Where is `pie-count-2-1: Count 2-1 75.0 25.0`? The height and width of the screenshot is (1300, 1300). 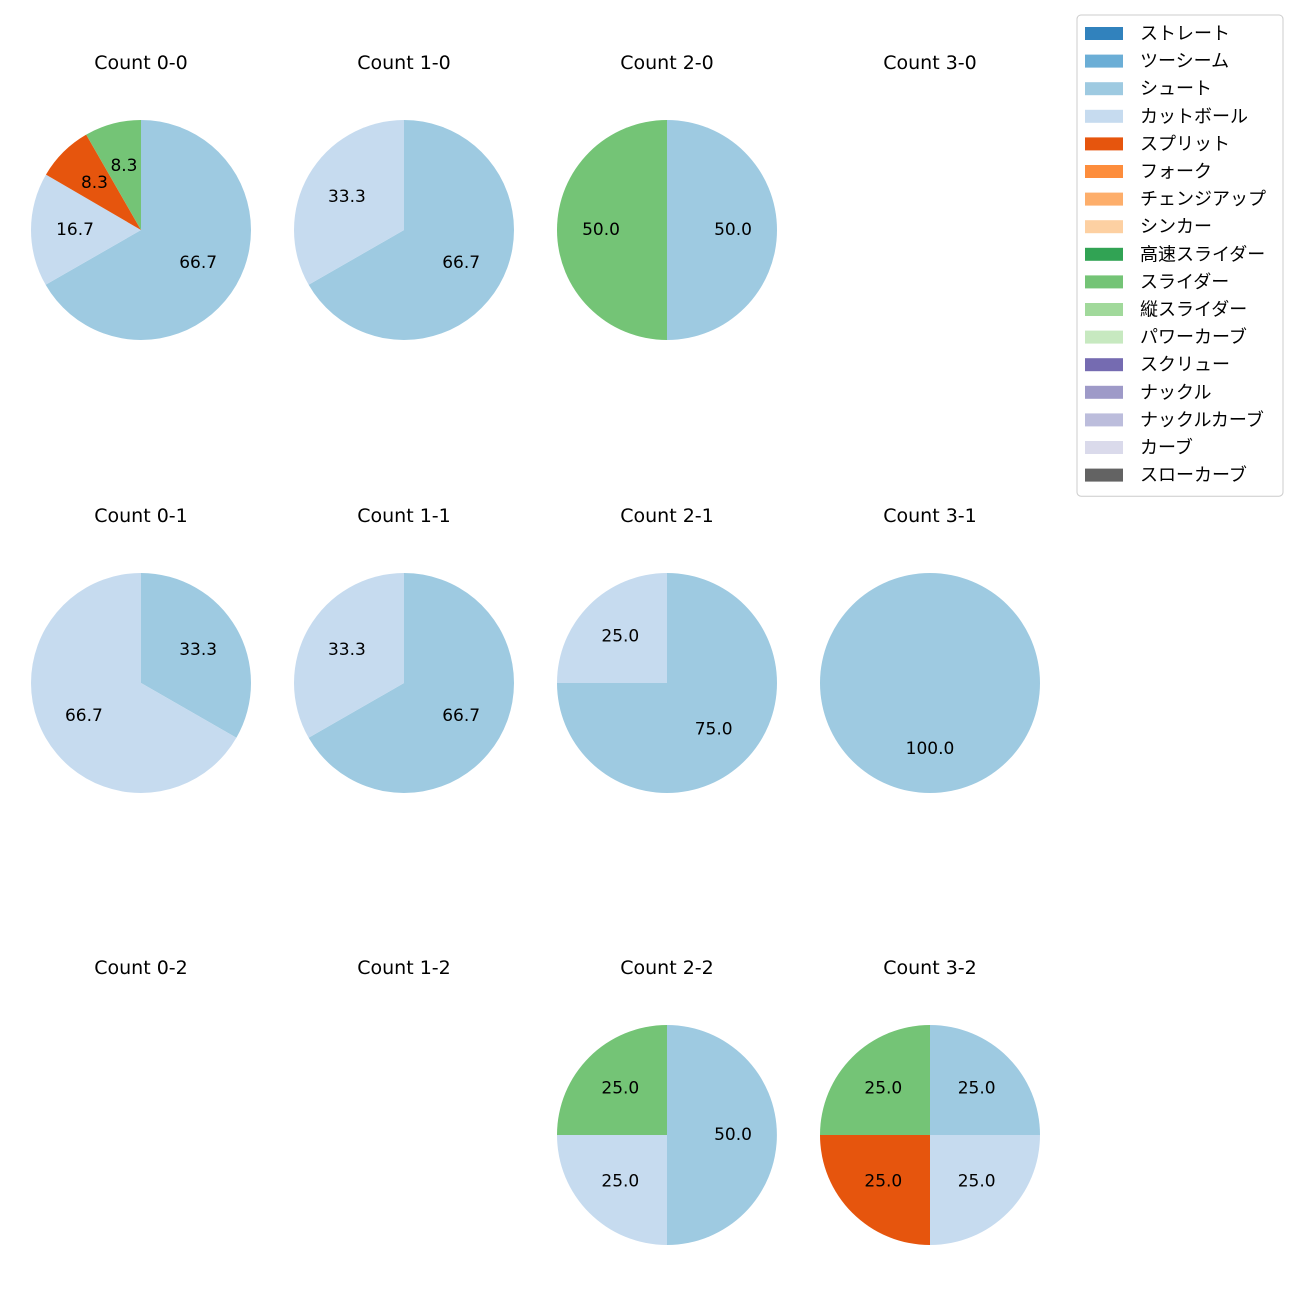
pie-count-2-1: Count 2-1 75.0 25.0 is located at coordinates (667, 649).